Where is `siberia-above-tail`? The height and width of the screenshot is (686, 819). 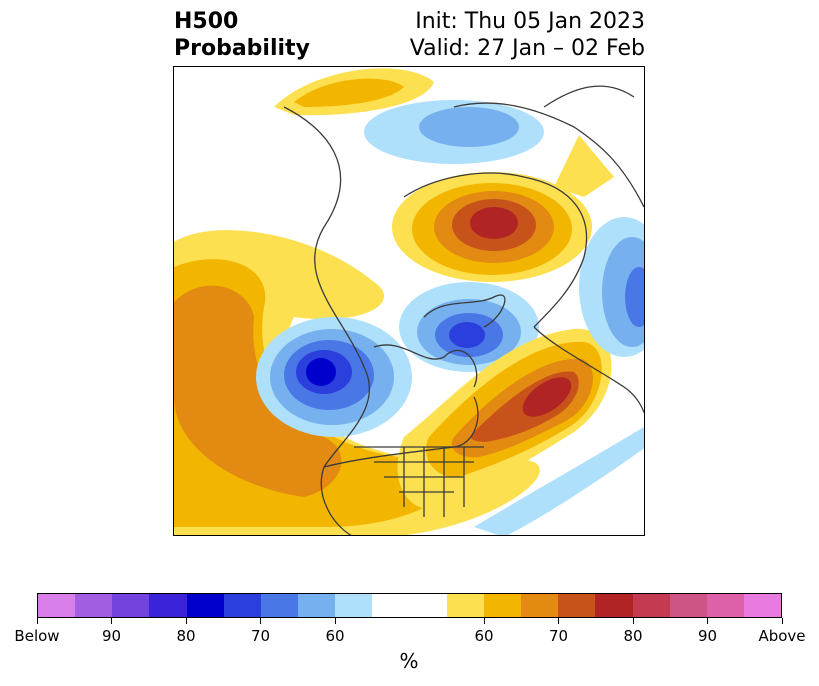
siberia-above-tail is located at coordinates (584, 166).